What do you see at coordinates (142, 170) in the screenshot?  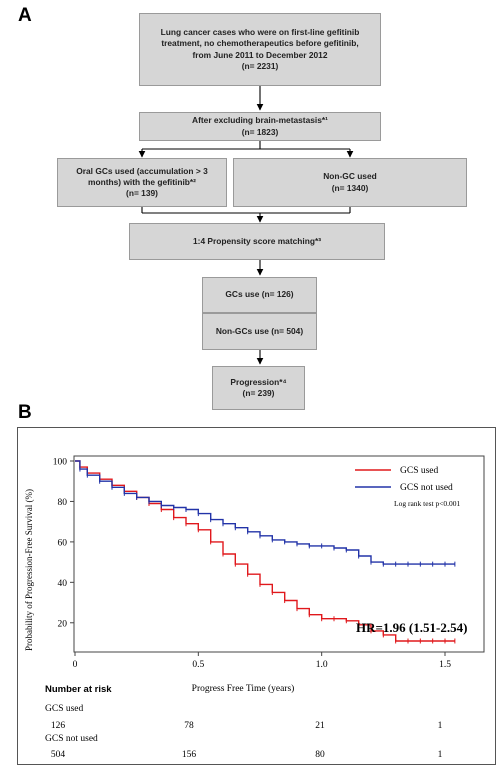 I see `box-gc-used-line-1: Oral GCs used (accumulation > 3` at bounding box center [142, 170].